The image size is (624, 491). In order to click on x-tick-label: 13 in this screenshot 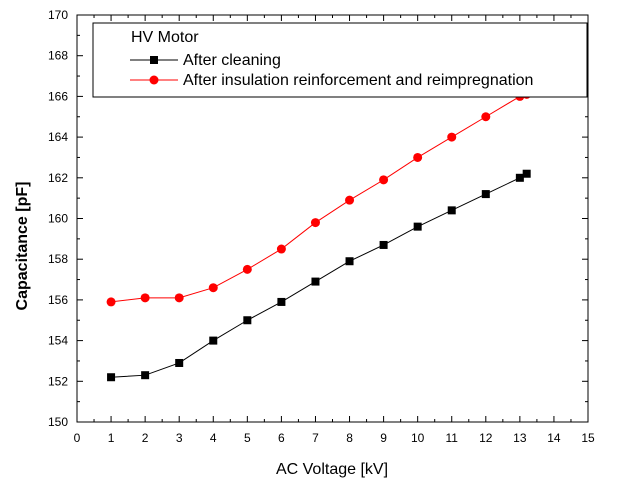, I will do `click(520, 438)`.